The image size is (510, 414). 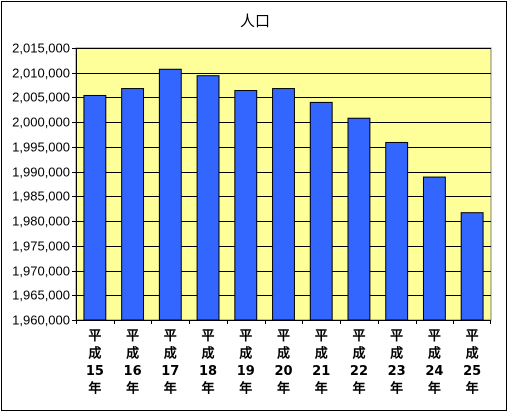 I want to click on x-tick-label: 22, so click(x=359, y=371).